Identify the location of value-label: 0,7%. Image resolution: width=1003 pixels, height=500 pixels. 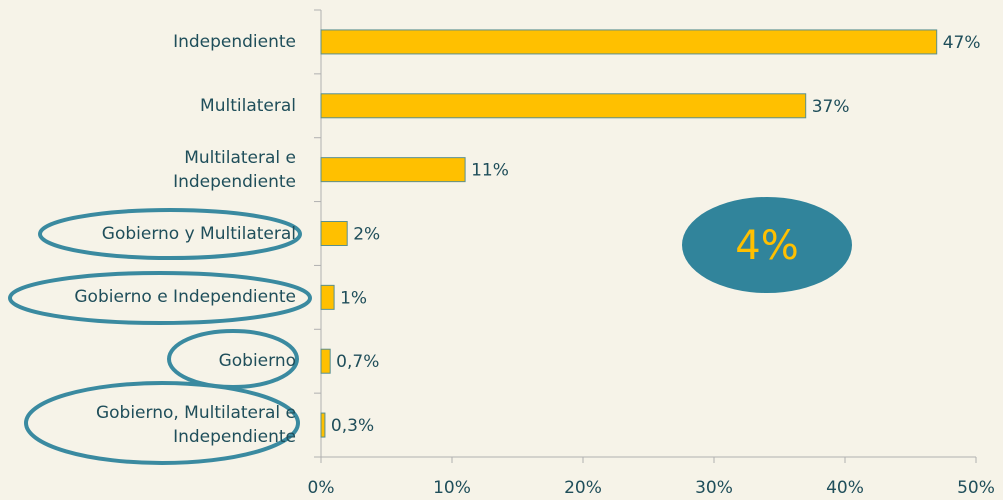
(357, 362).